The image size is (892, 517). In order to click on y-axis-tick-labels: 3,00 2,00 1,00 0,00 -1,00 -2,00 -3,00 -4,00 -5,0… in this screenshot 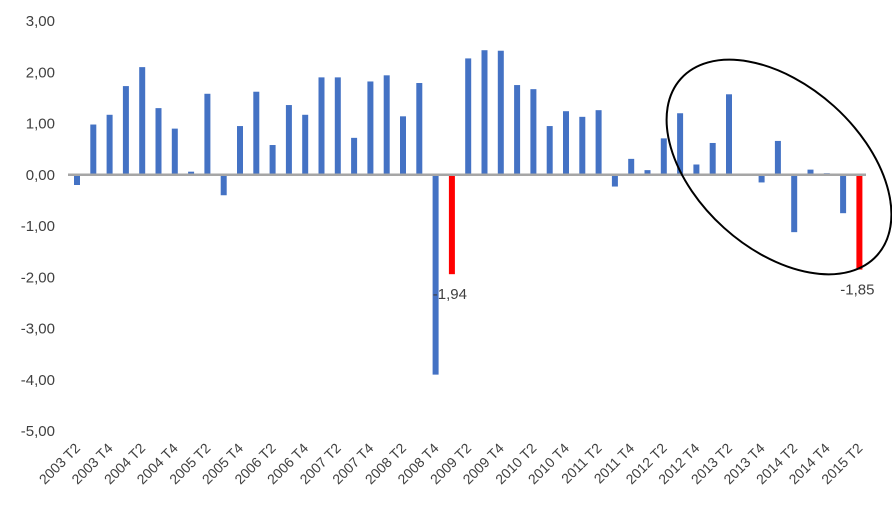, I will do `click(38, 226)`.